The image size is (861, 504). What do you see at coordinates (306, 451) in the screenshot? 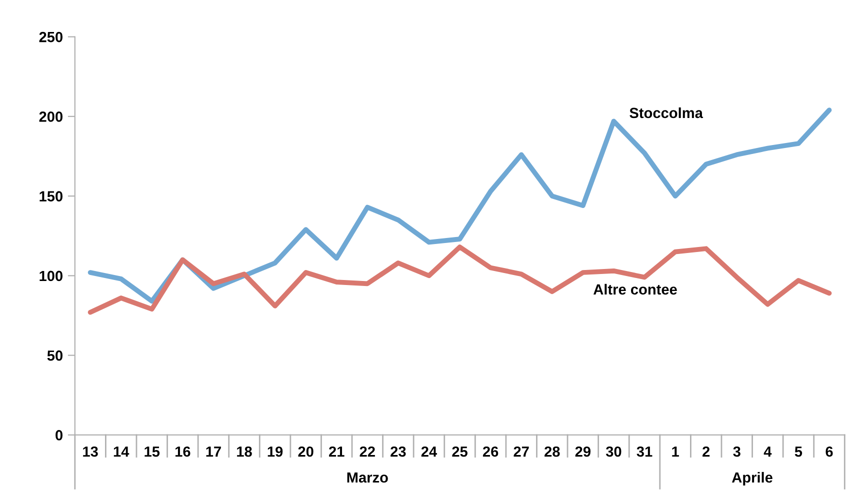
I see `x-tick-label: 20` at bounding box center [306, 451].